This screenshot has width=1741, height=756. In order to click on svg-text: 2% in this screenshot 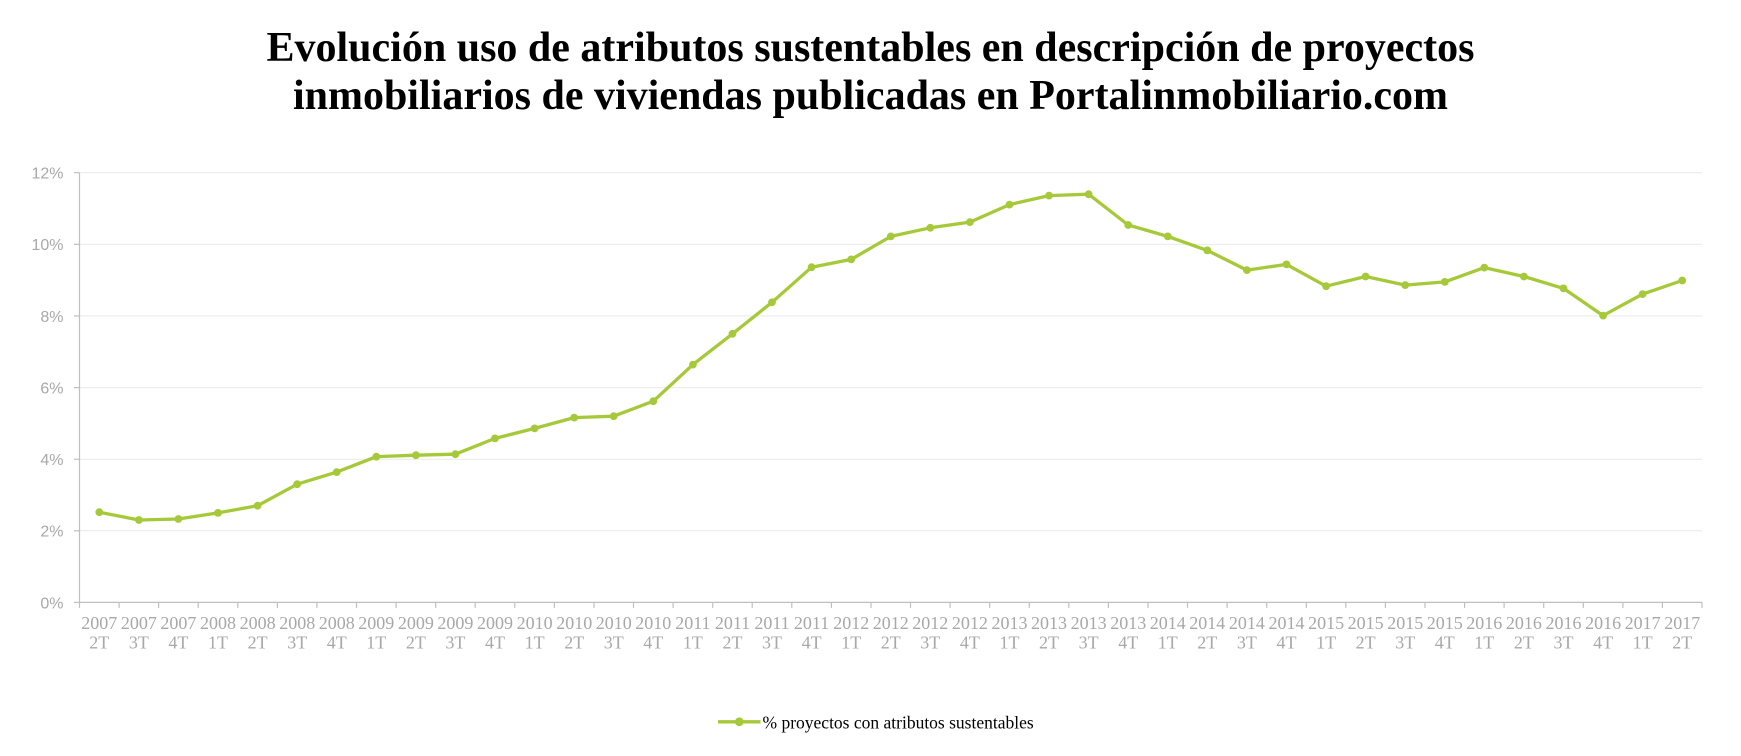, I will do `click(51, 532)`.